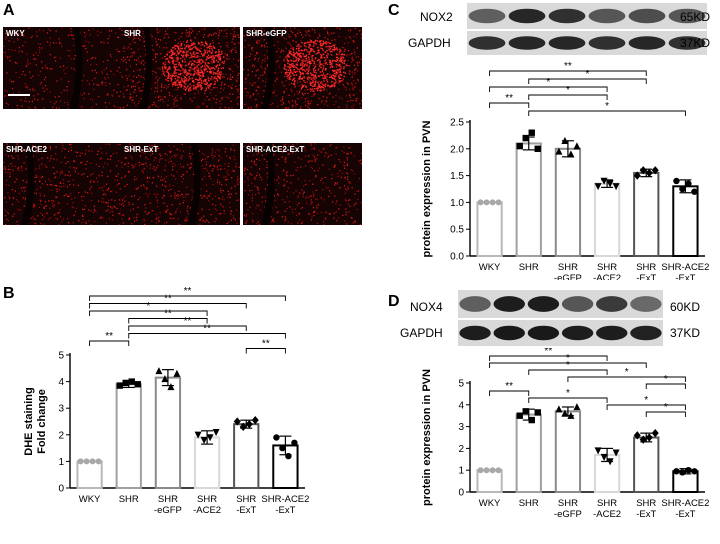  What do you see at coordinates (457, 149) in the screenshot?
I see `y-tick-label: 2.0` at bounding box center [457, 149].